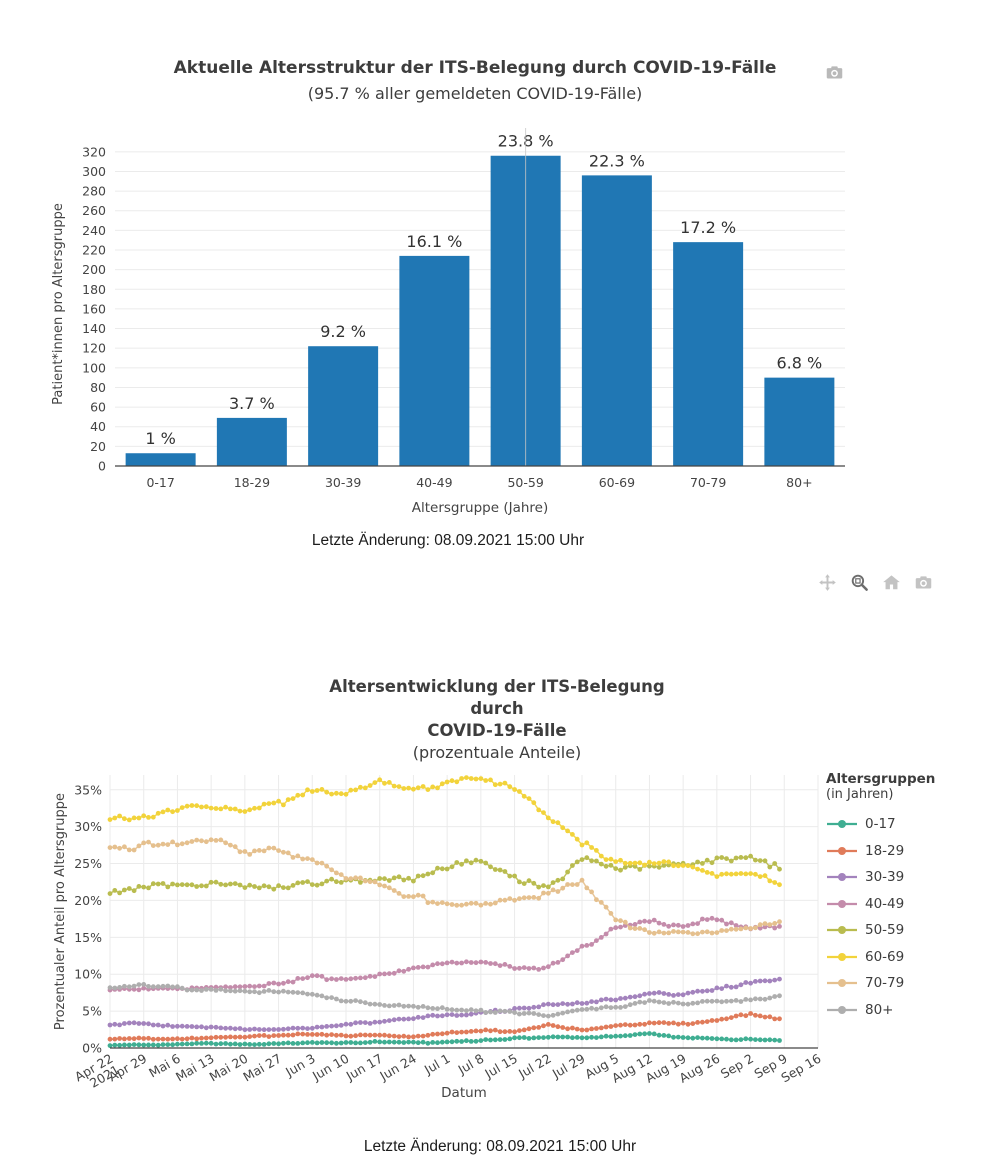 The image size is (1000, 1172). What do you see at coordinates (88, 937) in the screenshot?
I see `svg-text: 15%` at bounding box center [88, 937].